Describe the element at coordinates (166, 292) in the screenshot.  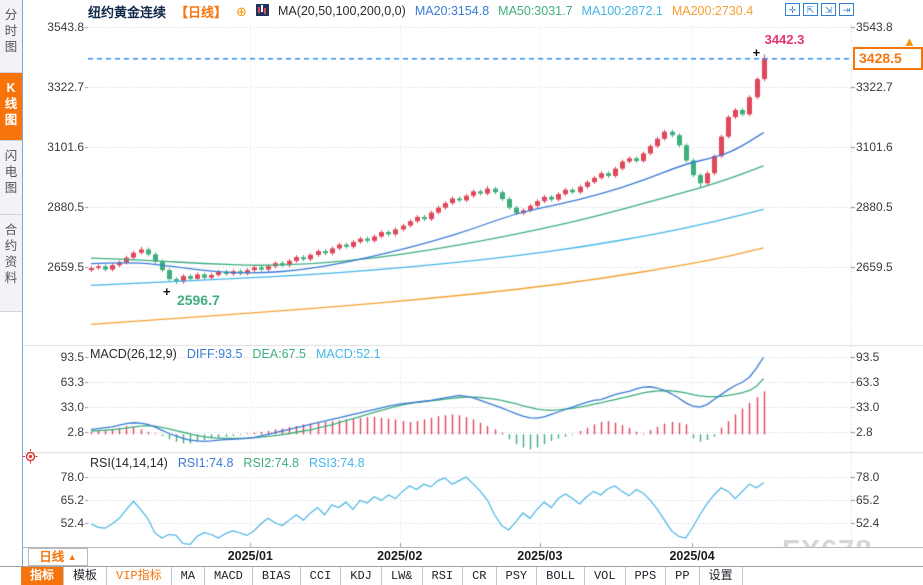
I see `low-cross-marker: +` at that location.